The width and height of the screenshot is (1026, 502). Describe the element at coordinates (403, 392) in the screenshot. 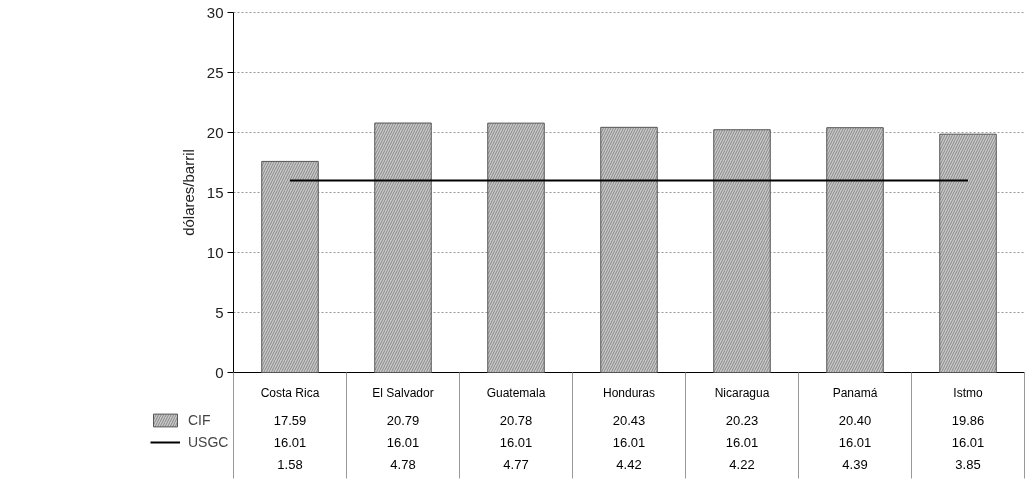

I see `x-tick-label: El Salvador` at that location.